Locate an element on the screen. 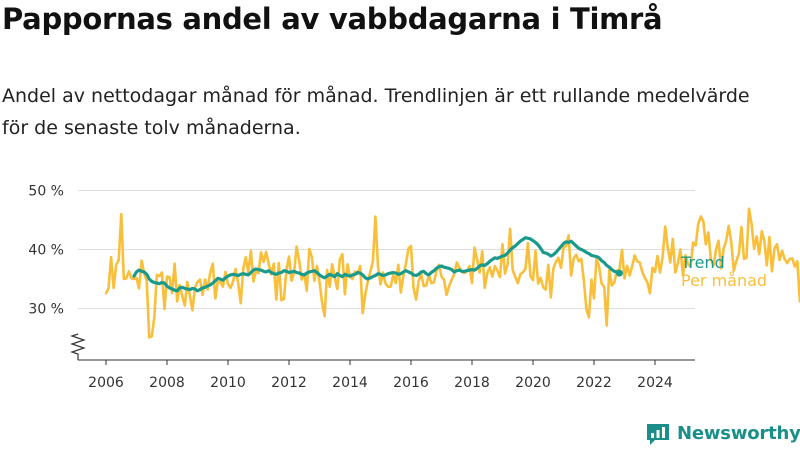 The width and height of the screenshot is (800, 450). y-tick-label: 50 % is located at coordinates (46, 192).